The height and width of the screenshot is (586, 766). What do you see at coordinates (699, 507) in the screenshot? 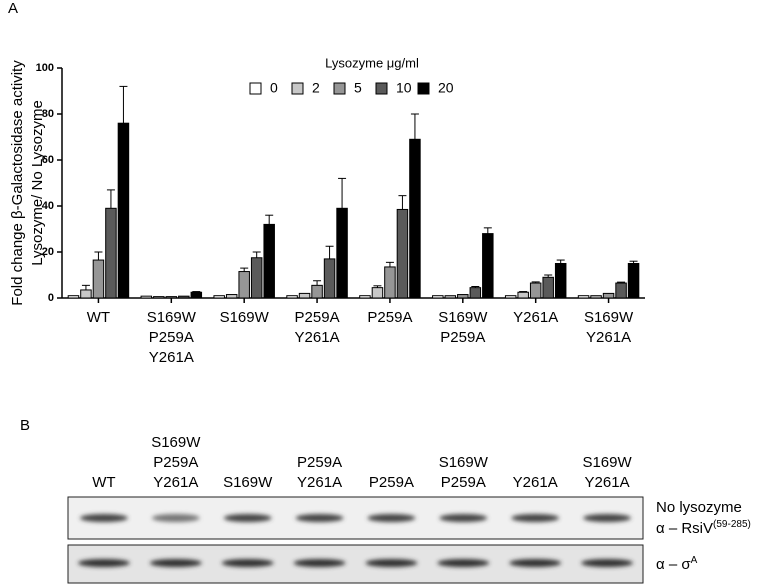
I see `blot-condition: No lysozyme` at bounding box center [699, 507].